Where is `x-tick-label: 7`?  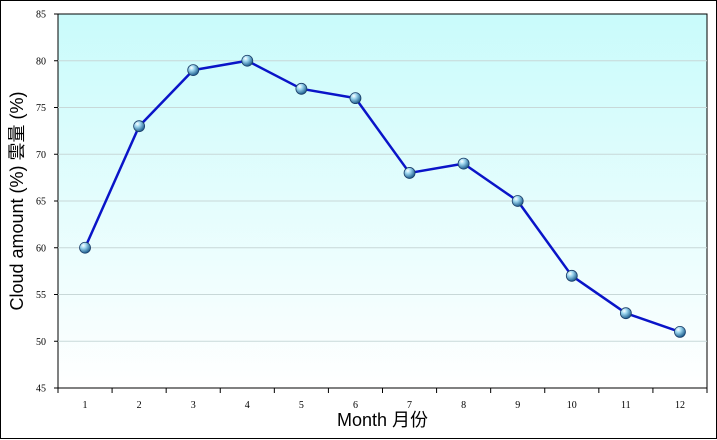
x-tick-label: 7 is located at coordinates (409, 405).